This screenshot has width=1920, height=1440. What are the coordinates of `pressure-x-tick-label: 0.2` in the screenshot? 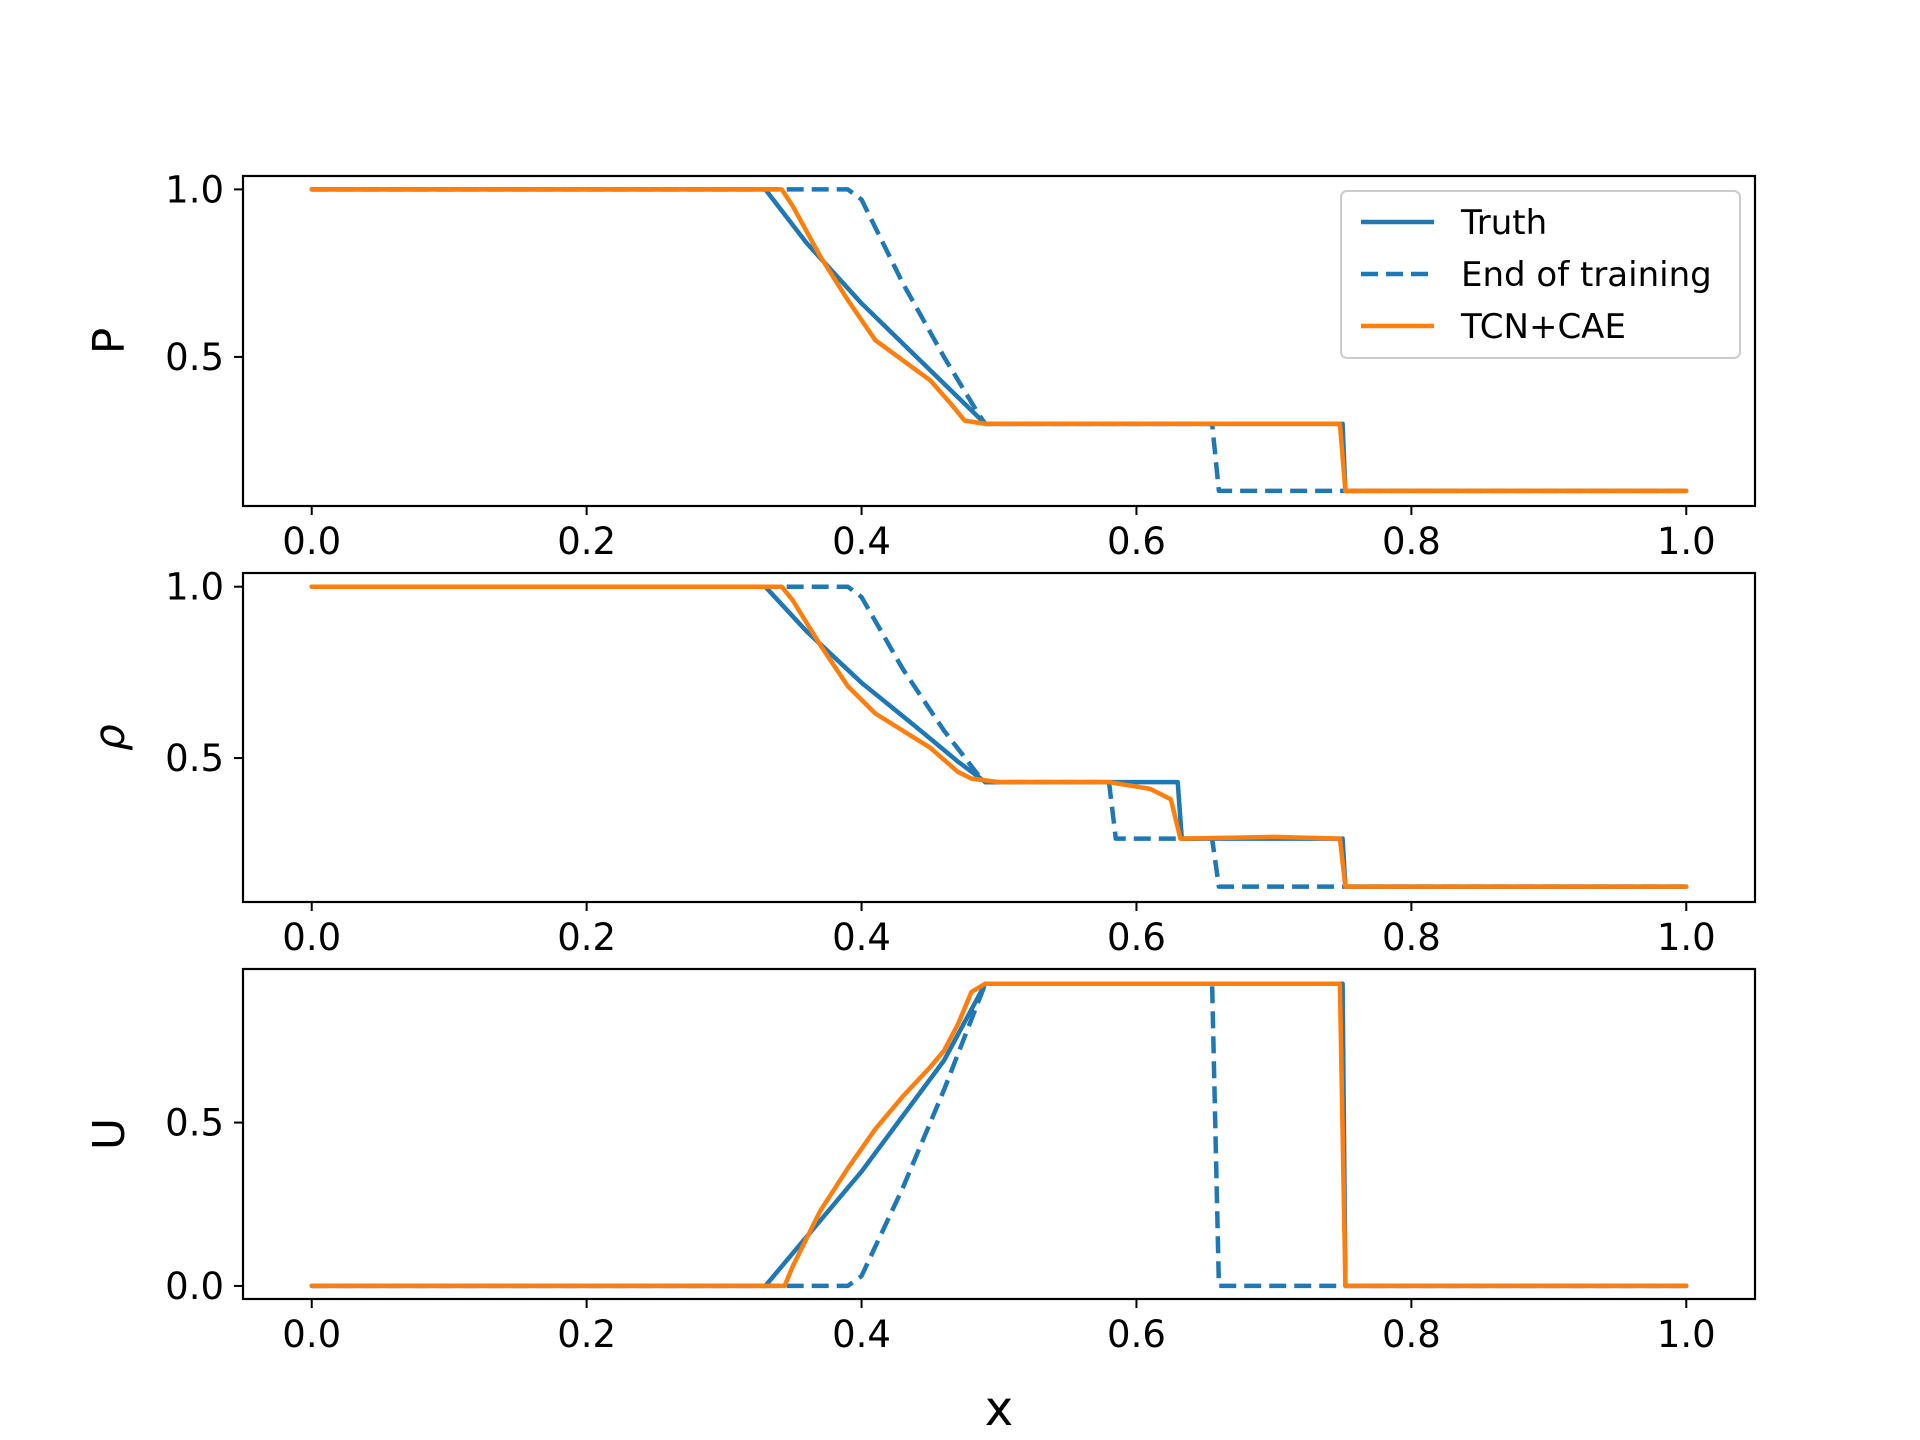 It's located at (586, 541).